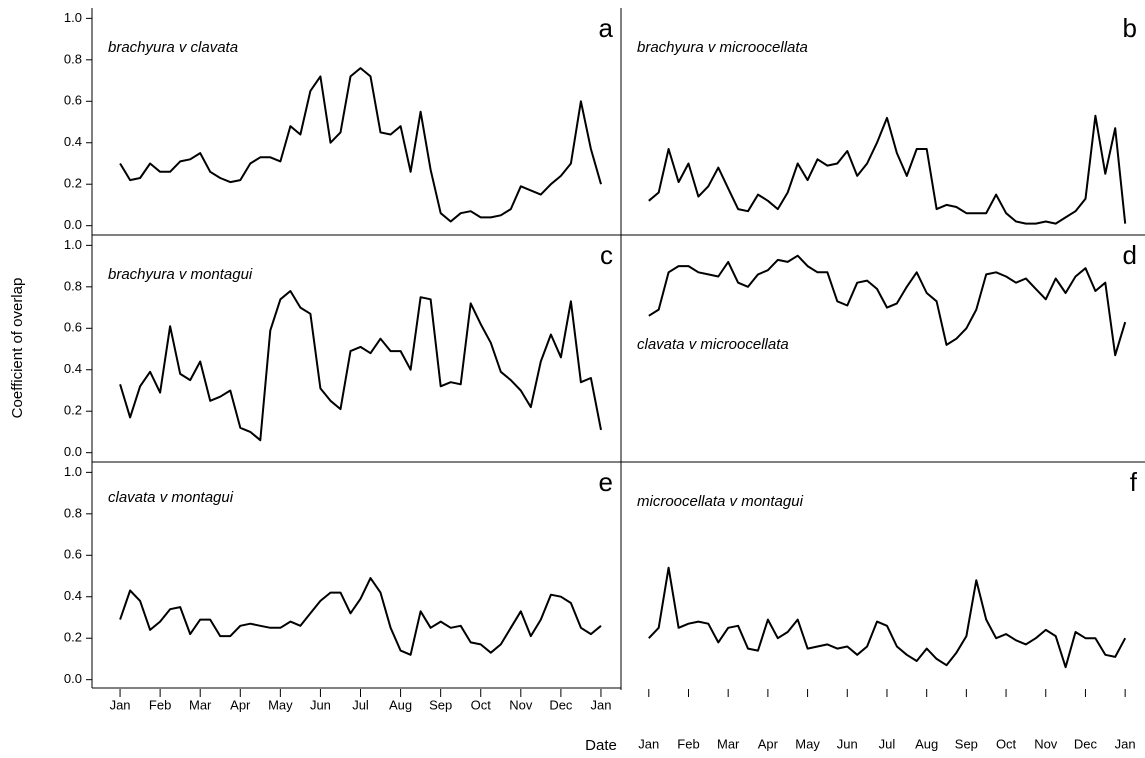 The height and width of the screenshot is (758, 1145). Describe the element at coordinates (713, 344) in the screenshot. I see `panel-label: clavata v microocellata` at that location.